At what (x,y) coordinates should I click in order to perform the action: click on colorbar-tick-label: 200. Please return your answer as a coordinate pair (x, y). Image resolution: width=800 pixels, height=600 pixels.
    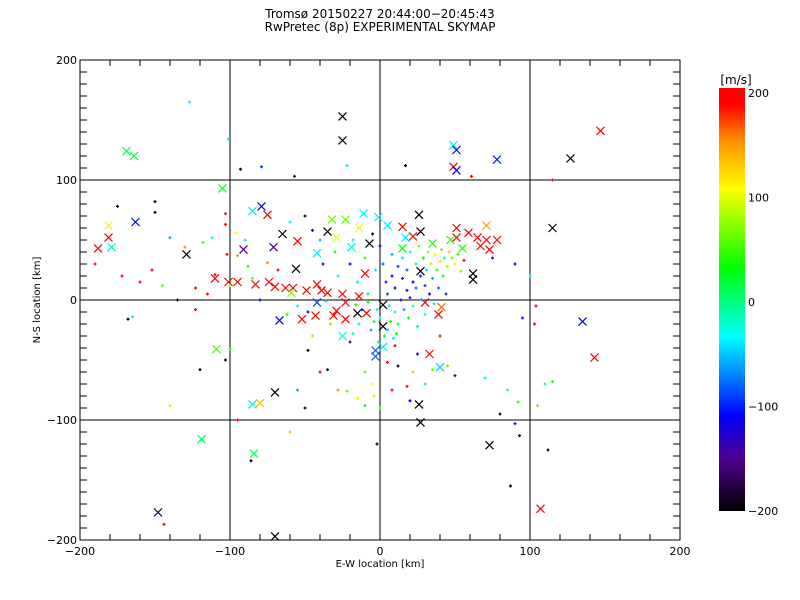
    Looking at the image, I should click on (758, 93).